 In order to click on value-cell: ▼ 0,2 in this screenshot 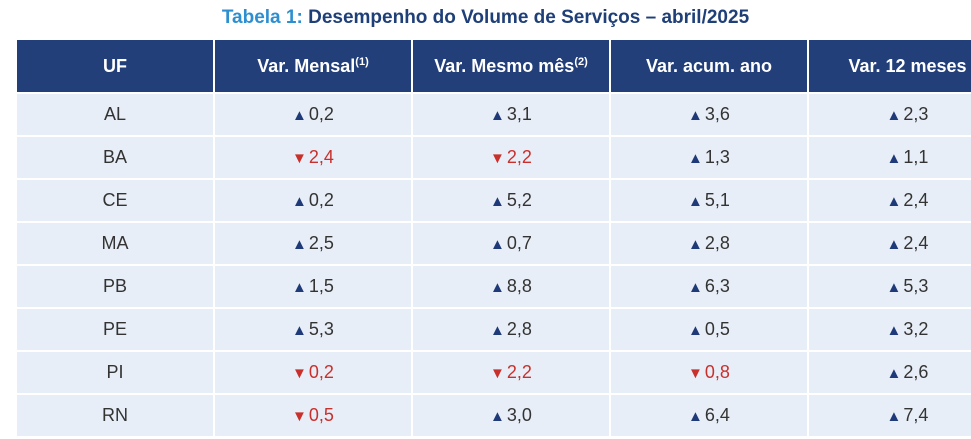, I will do `click(312, 372)`.